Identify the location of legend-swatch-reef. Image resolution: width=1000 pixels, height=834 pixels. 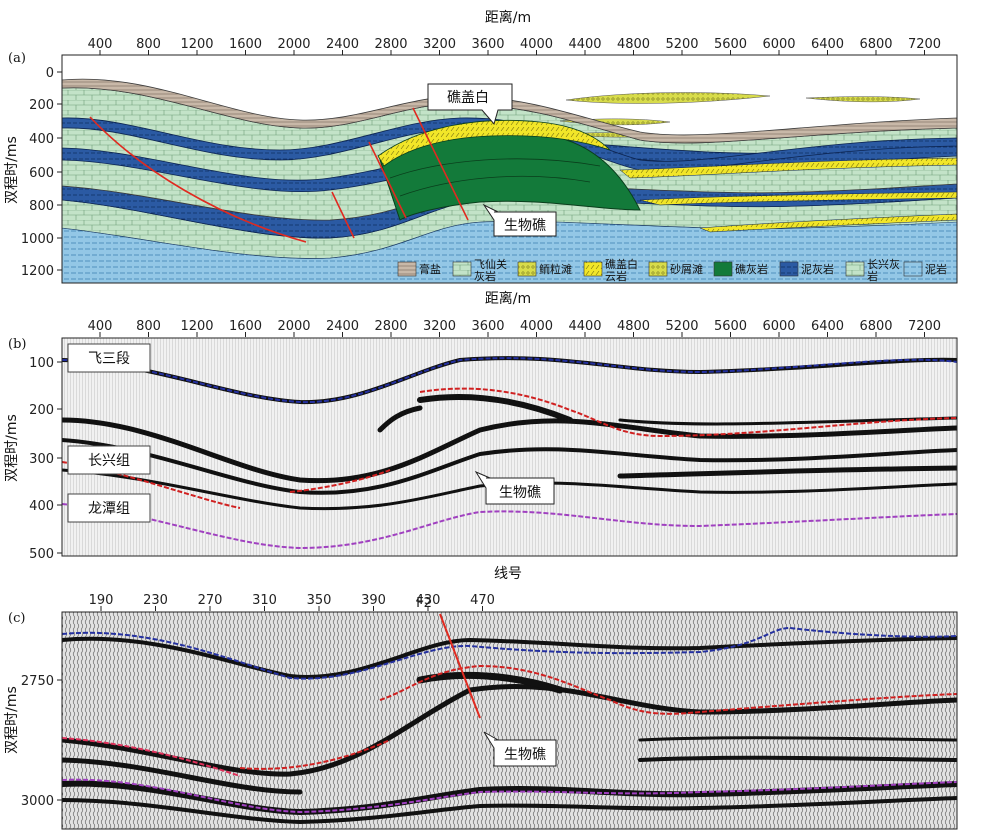
(723, 269).